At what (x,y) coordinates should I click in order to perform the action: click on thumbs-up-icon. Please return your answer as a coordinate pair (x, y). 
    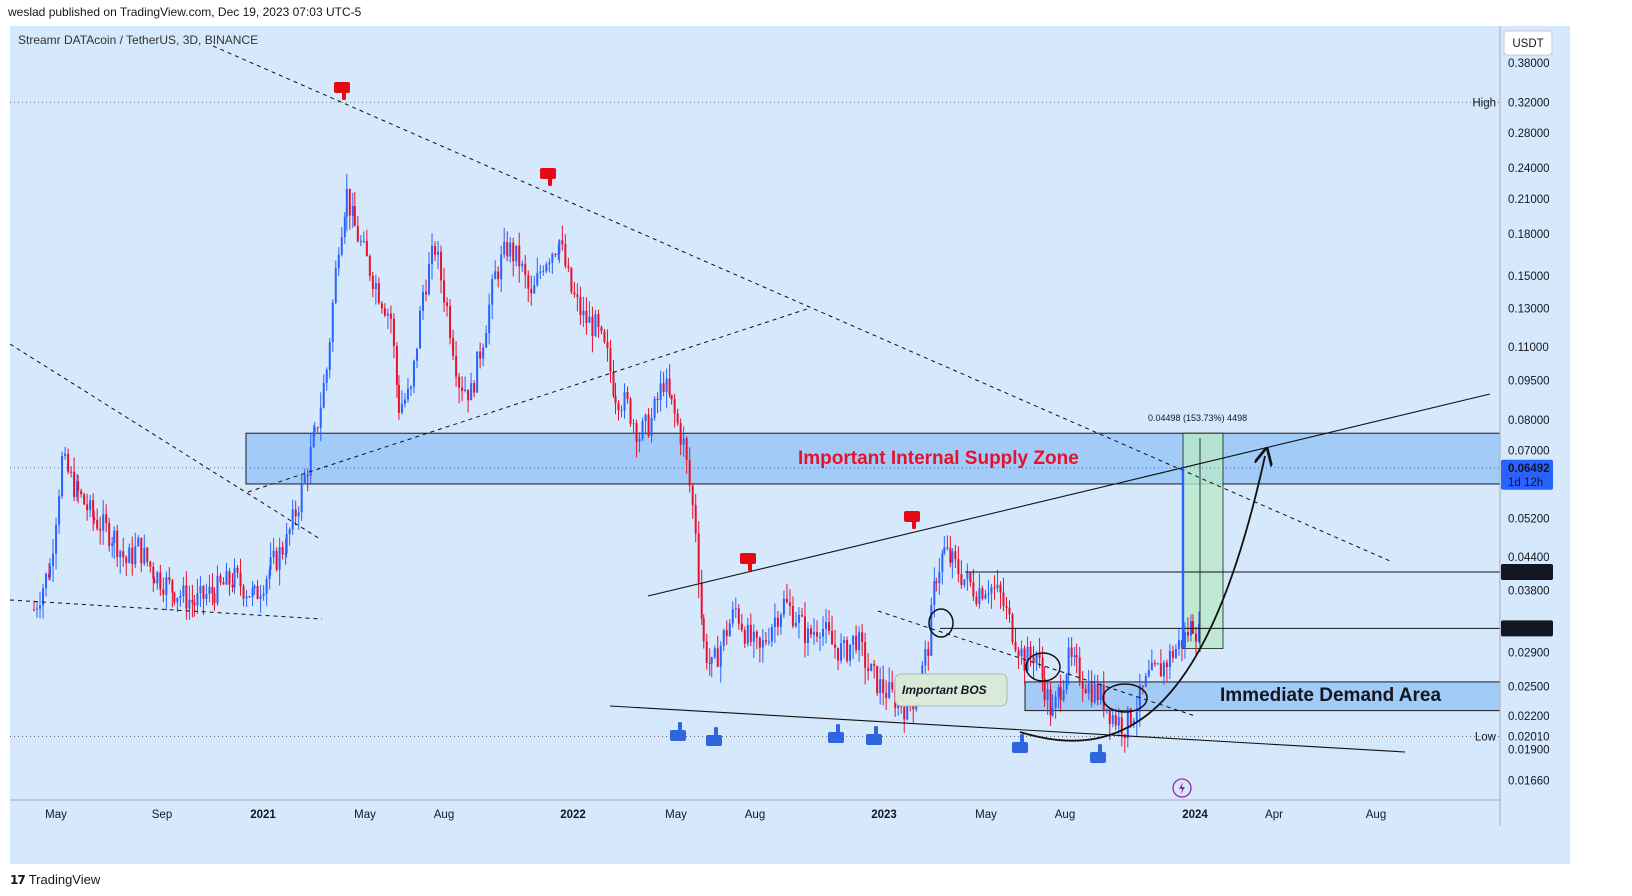
    Looking at the image, I should click on (874, 735).